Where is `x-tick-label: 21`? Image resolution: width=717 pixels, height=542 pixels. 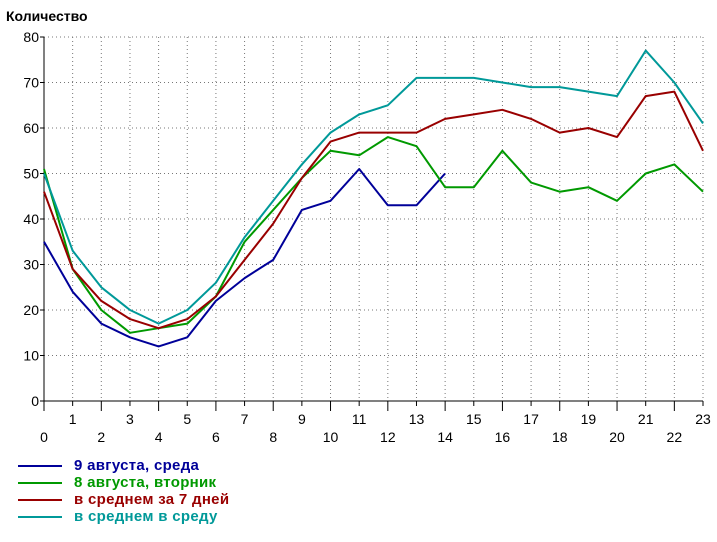 x-tick-label: 21 is located at coordinates (646, 419).